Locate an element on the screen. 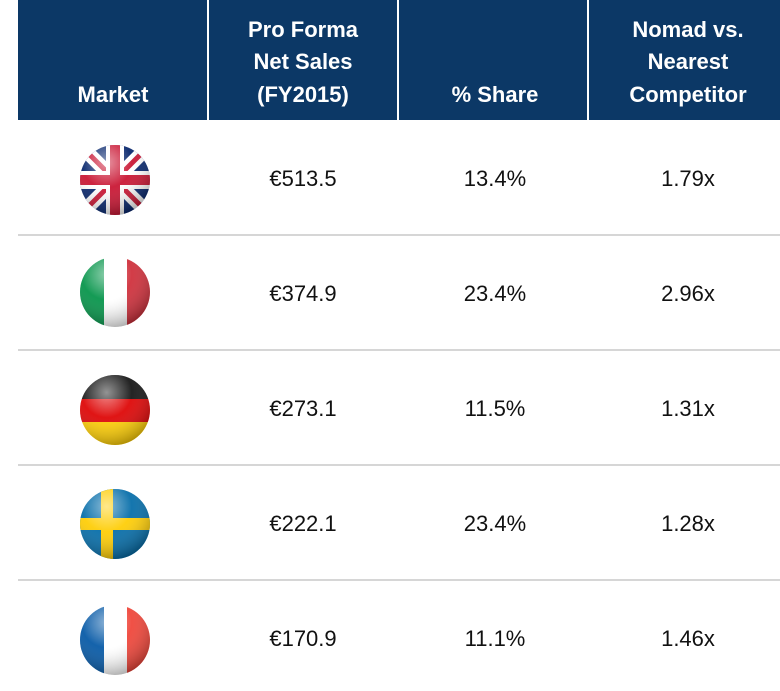 This screenshot has width=780, height=691. header-cell: Net Sales is located at coordinates (302, 61).